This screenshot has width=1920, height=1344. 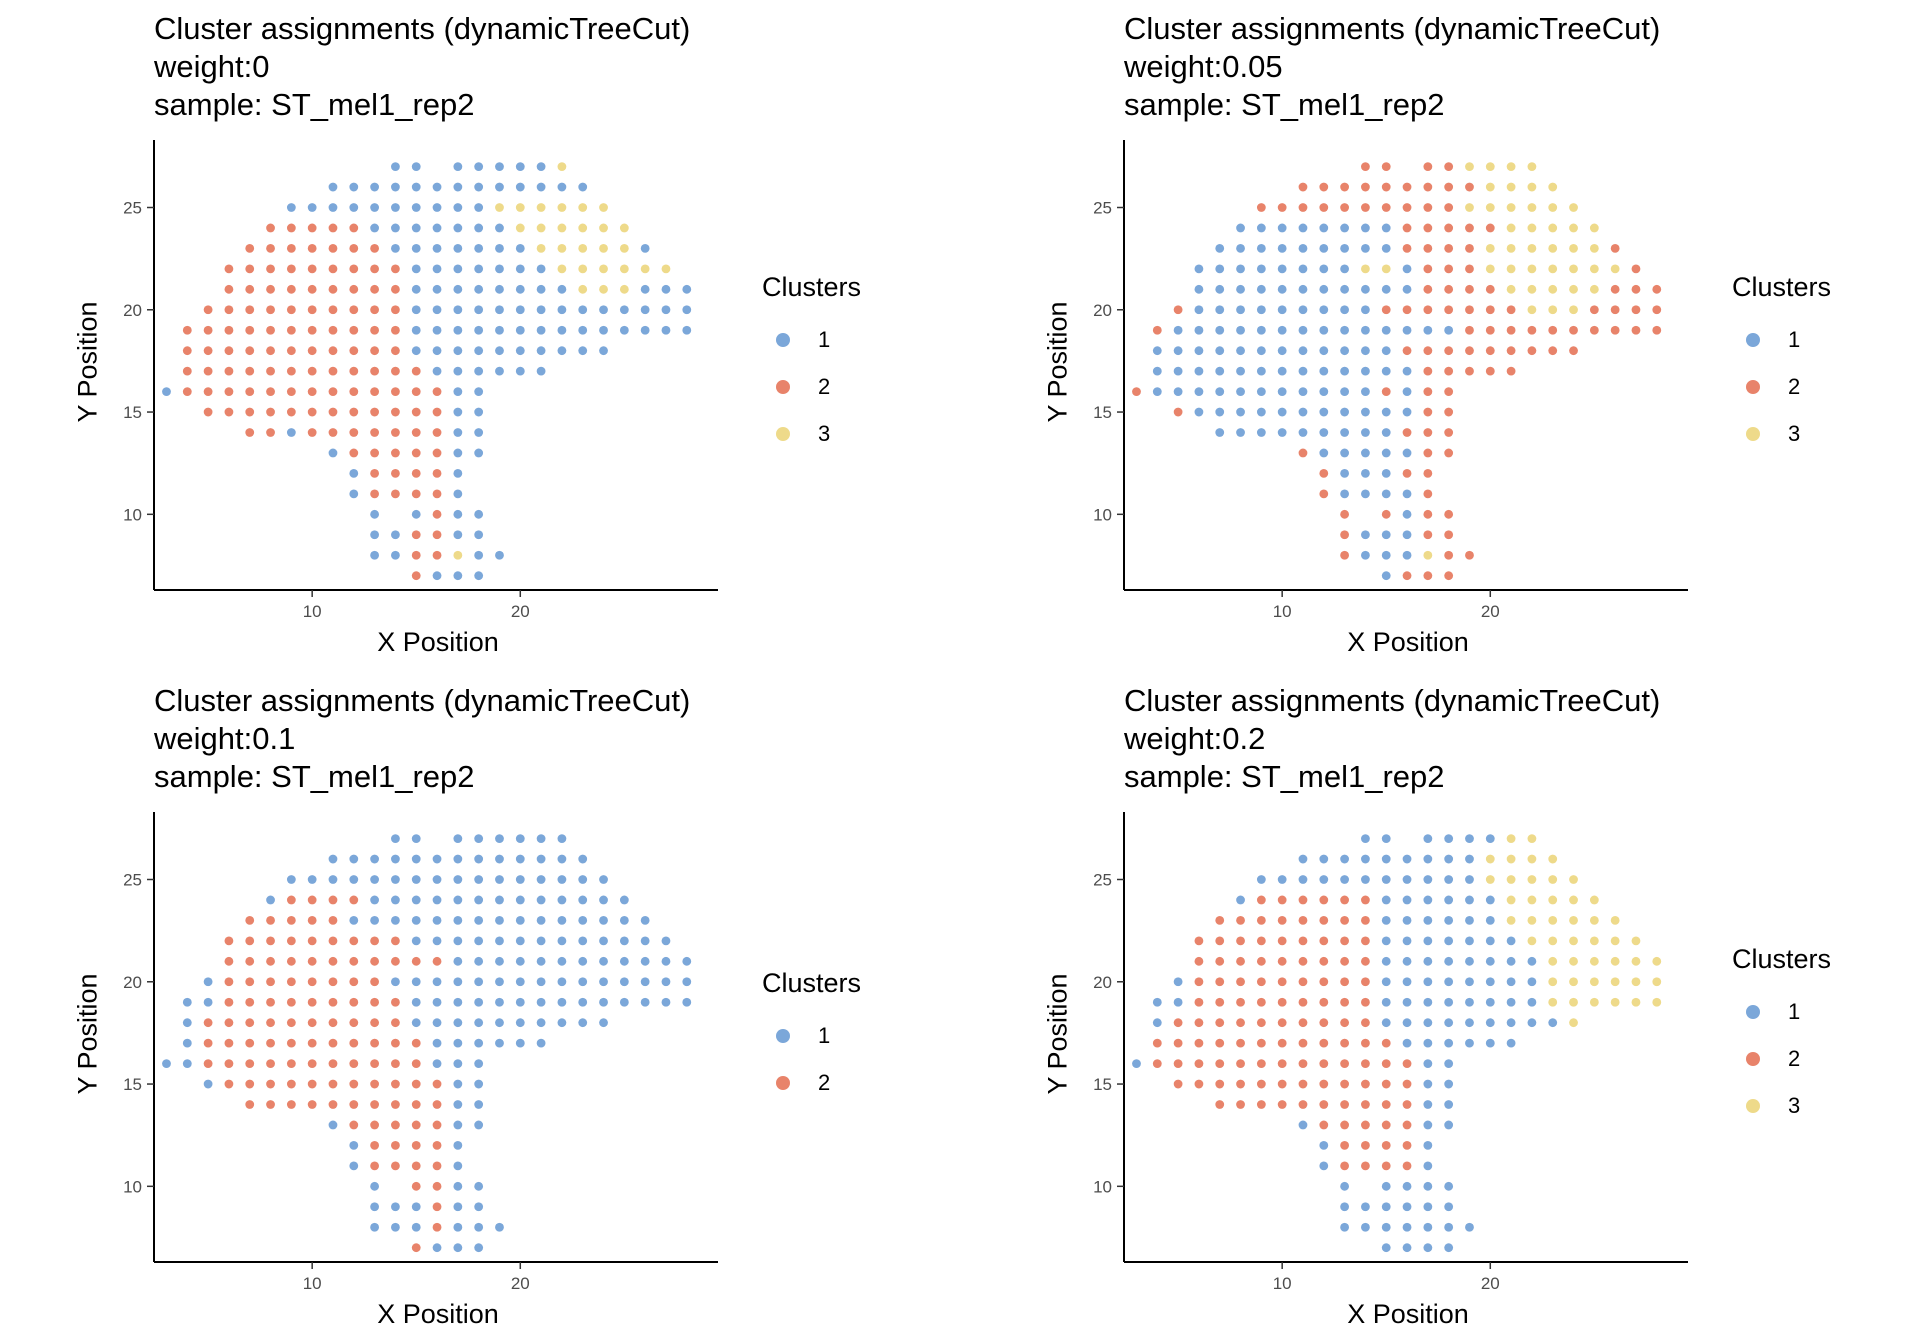 What do you see at coordinates (312, 1283) in the screenshot?
I see `x-tick-label: 10` at bounding box center [312, 1283].